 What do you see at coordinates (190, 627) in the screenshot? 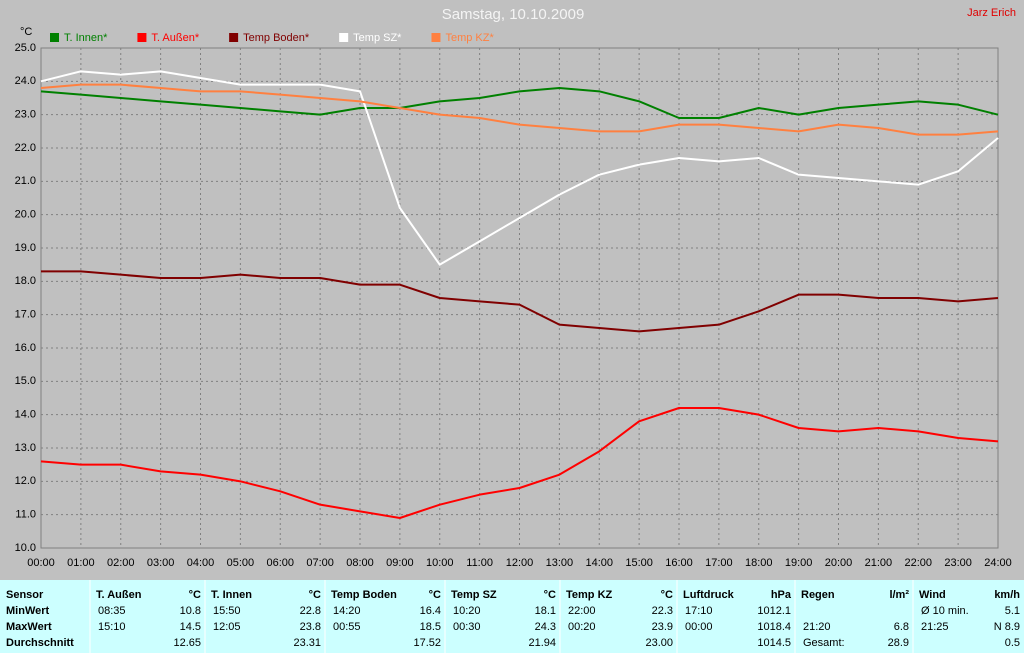
I see `cell-value: 14.5` at bounding box center [190, 627].